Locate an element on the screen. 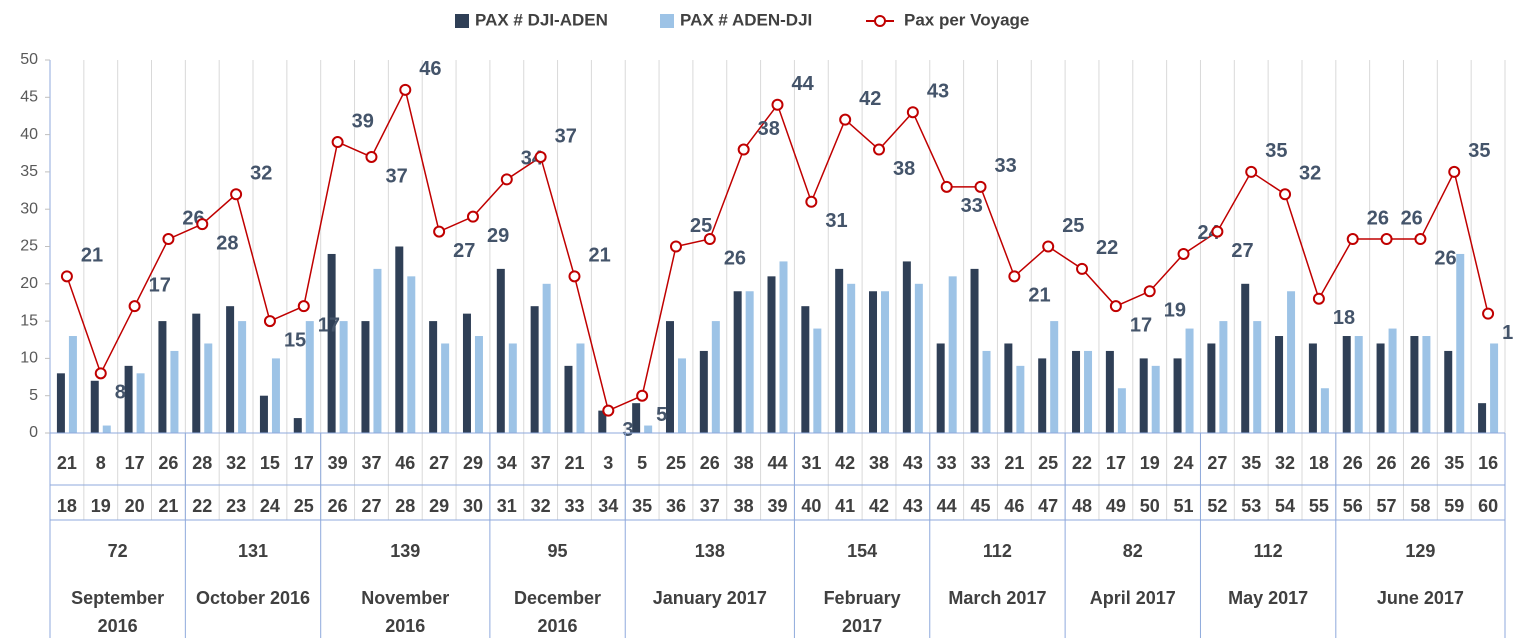 Image resolution: width=1513 pixels, height=638 pixels. table-cell: 27 is located at coordinates (439, 463).